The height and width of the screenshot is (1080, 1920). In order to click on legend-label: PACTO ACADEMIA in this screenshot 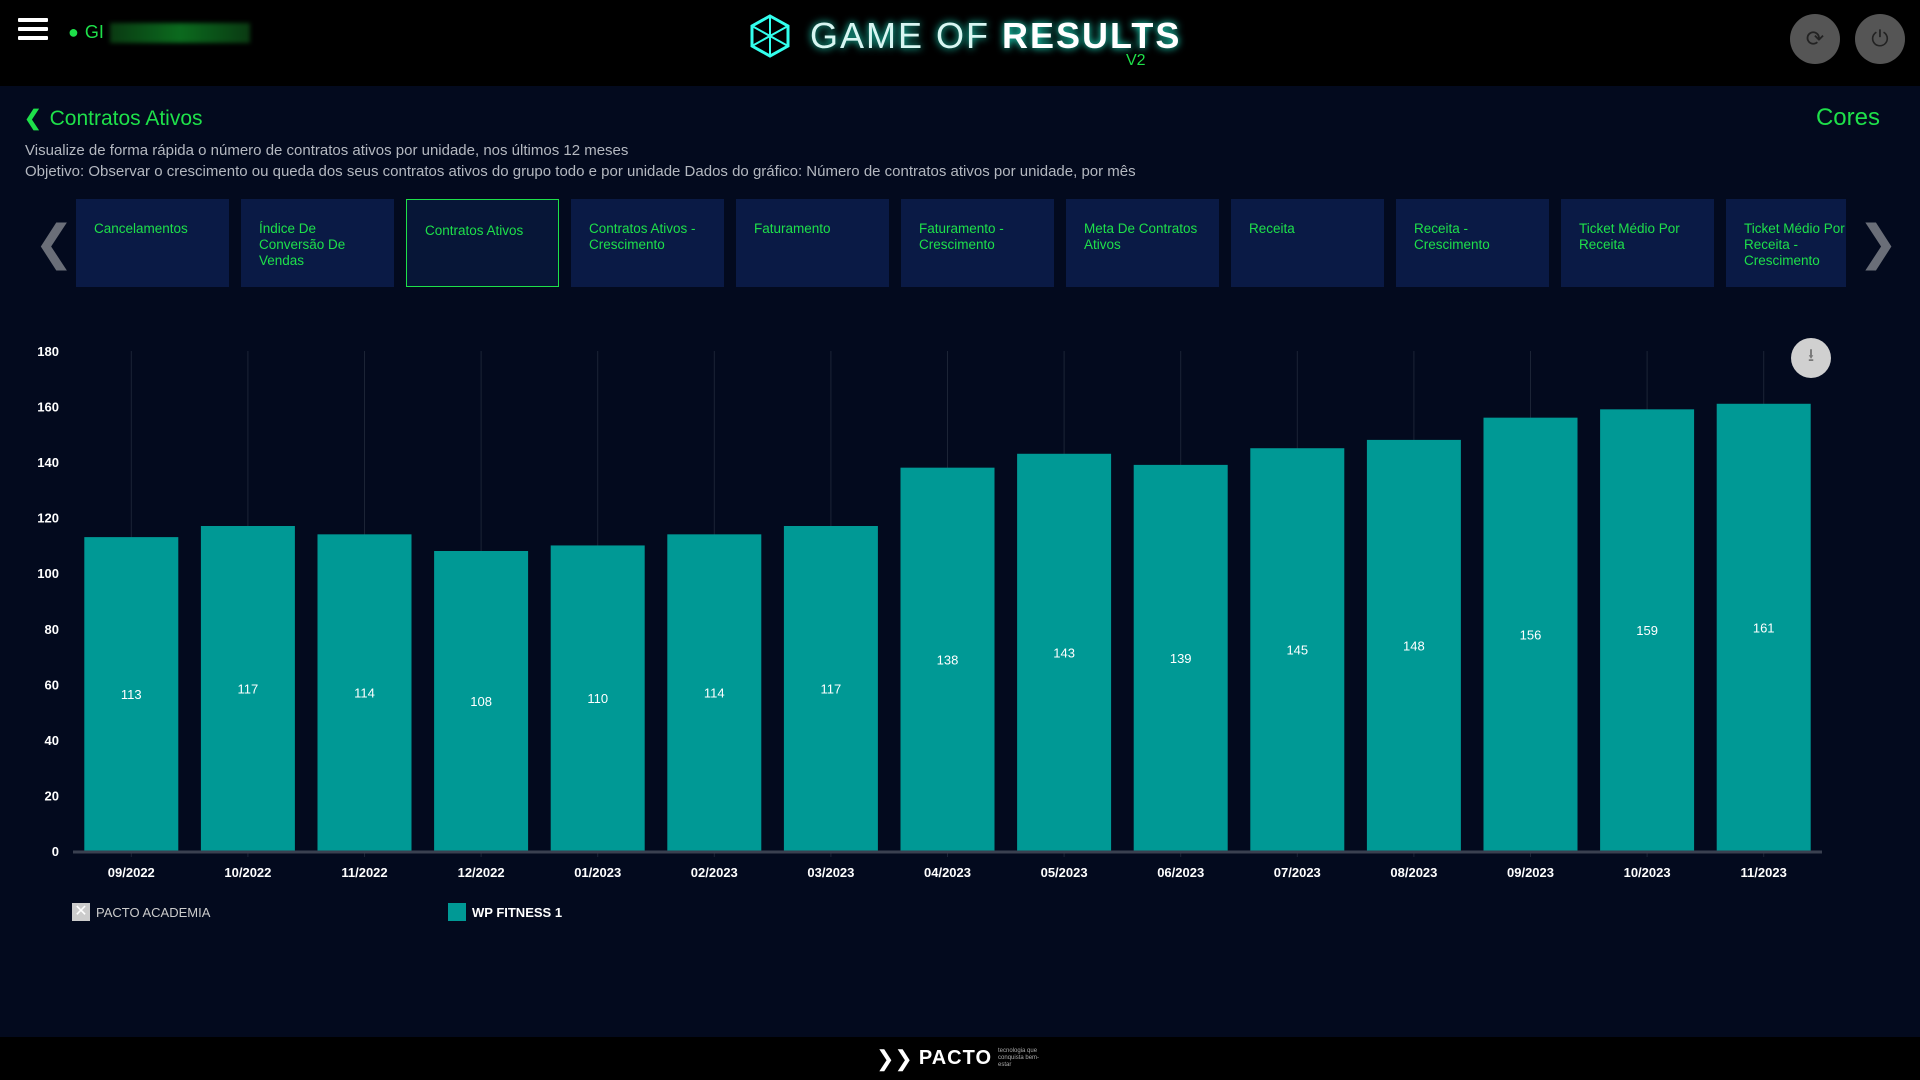, I will do `click(153, 912)`.